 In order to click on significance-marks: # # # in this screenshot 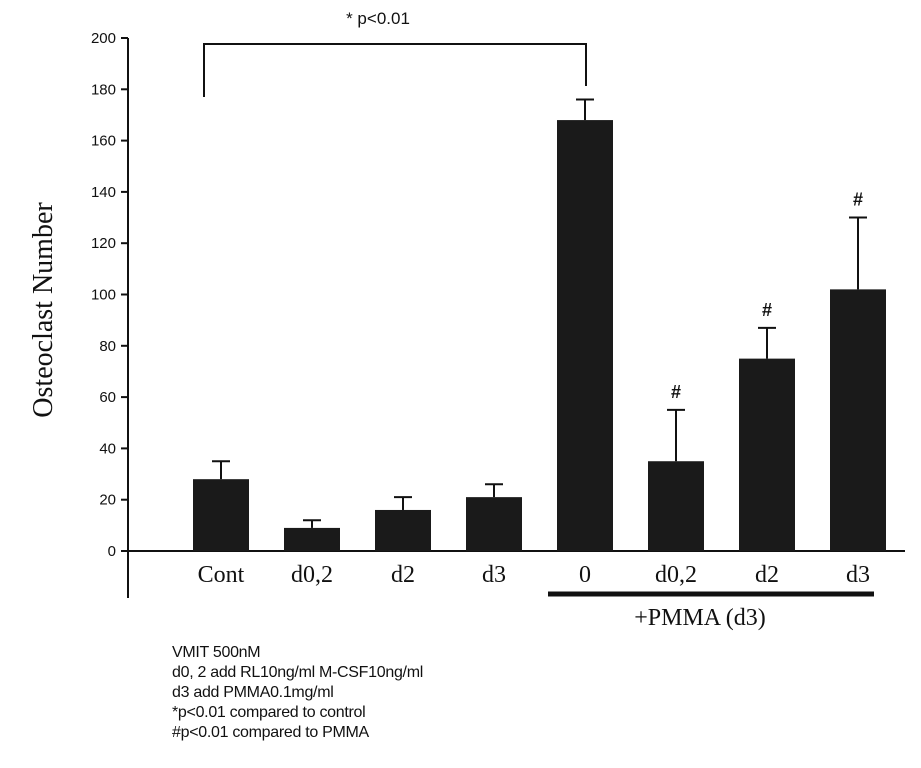, I will do `click(767, 296)`.